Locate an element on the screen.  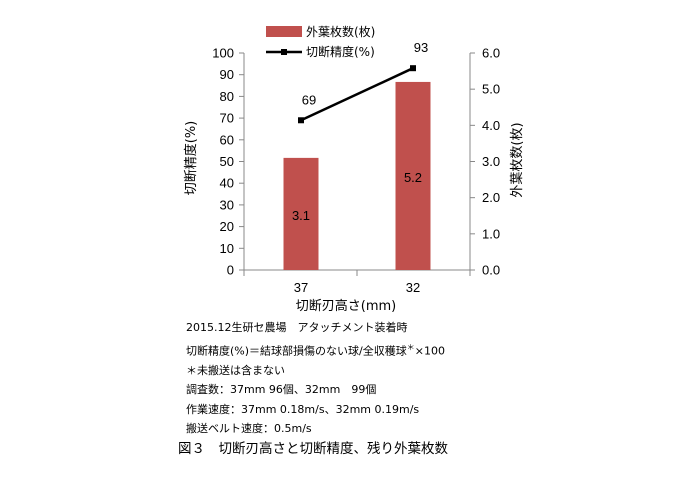
note-line-6: 搬送ベルト速度：0.5m/s is located at coordinates (249, 429).